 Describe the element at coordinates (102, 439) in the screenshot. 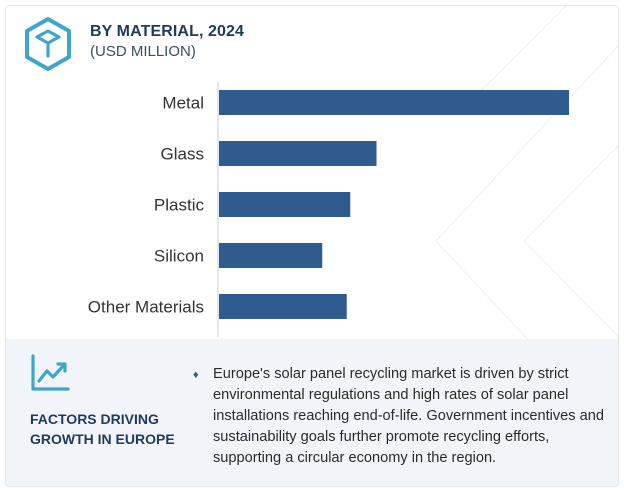

I see `factors-title-line-2: GROWTH IN EUROPE` at that location.